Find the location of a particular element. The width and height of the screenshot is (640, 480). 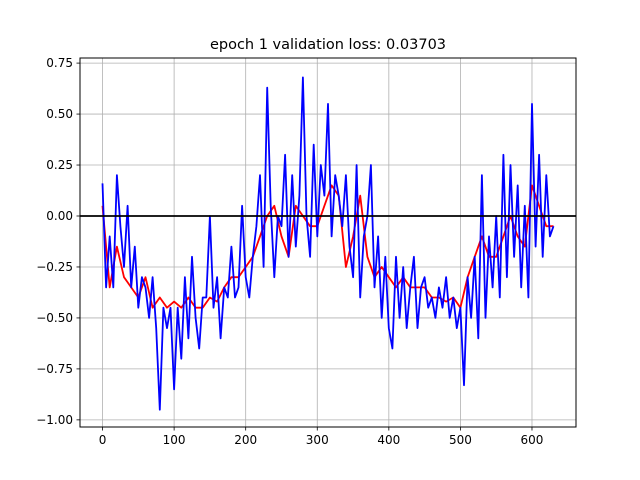

y-tick-label: −1.00 is located at coordinates (54, 420).